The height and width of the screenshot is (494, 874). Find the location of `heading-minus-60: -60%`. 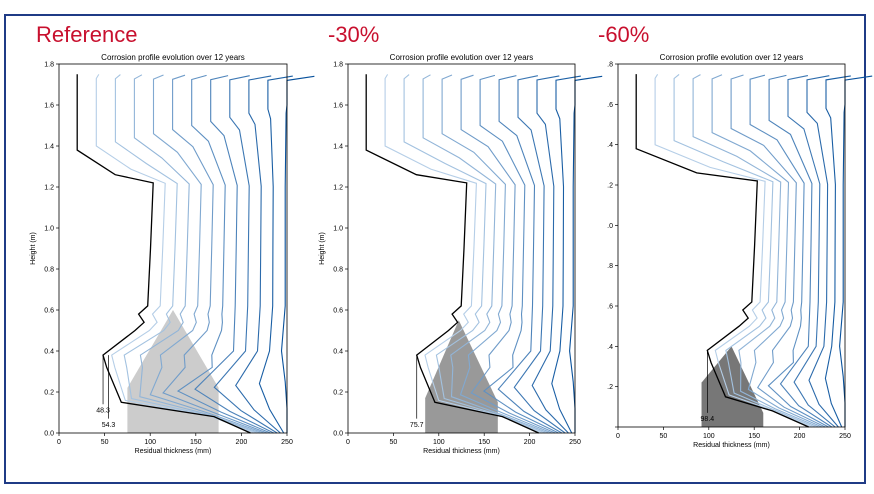

heading-minus-60: -60% is located at coordinates (624, 34).